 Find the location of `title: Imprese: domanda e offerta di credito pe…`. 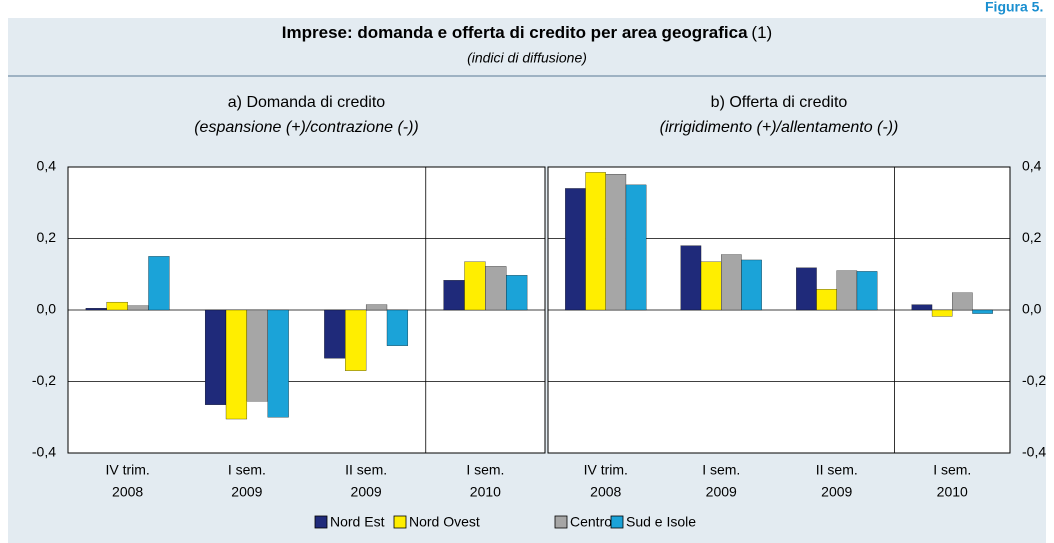

title: Imprese: domanda e offerta di credito pe… is located at coordinates (527, 32).